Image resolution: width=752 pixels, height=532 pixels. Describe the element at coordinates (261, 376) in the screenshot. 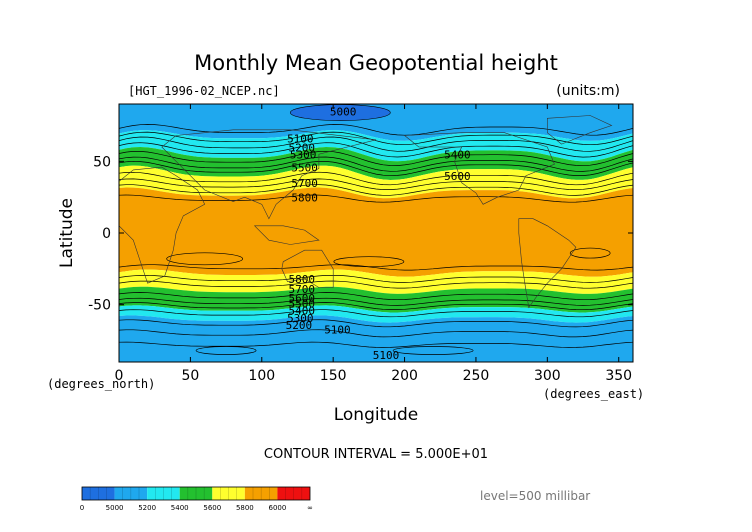

I see `x-tick-label: 100` at that location.